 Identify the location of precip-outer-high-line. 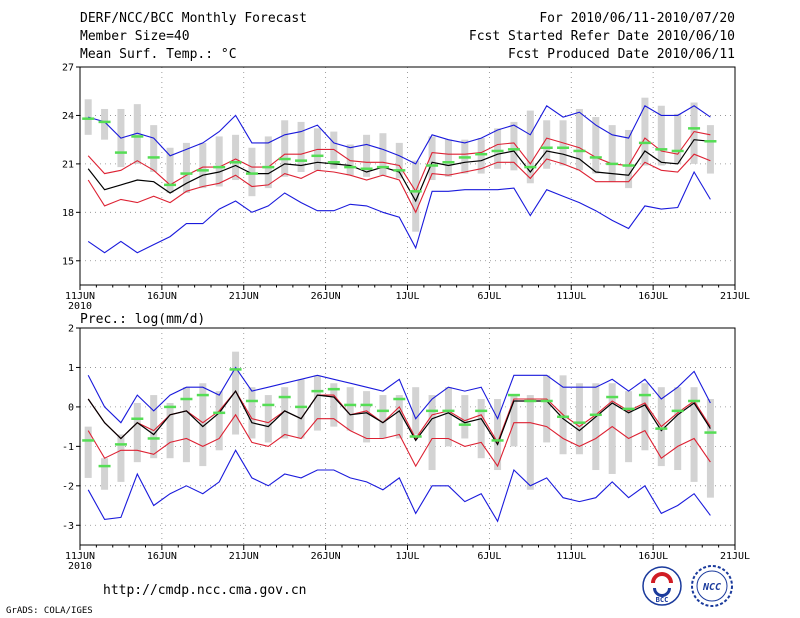
(399, 395).